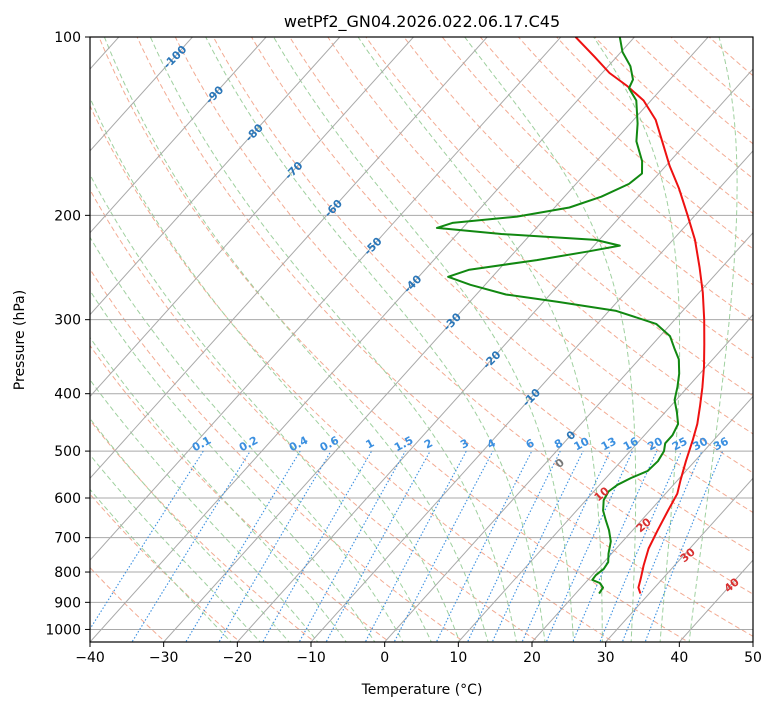  What do you see at coordinates (532, 658) in the screenshot?
I see `x-tick-label: 20` at bounding box center [532, 658].